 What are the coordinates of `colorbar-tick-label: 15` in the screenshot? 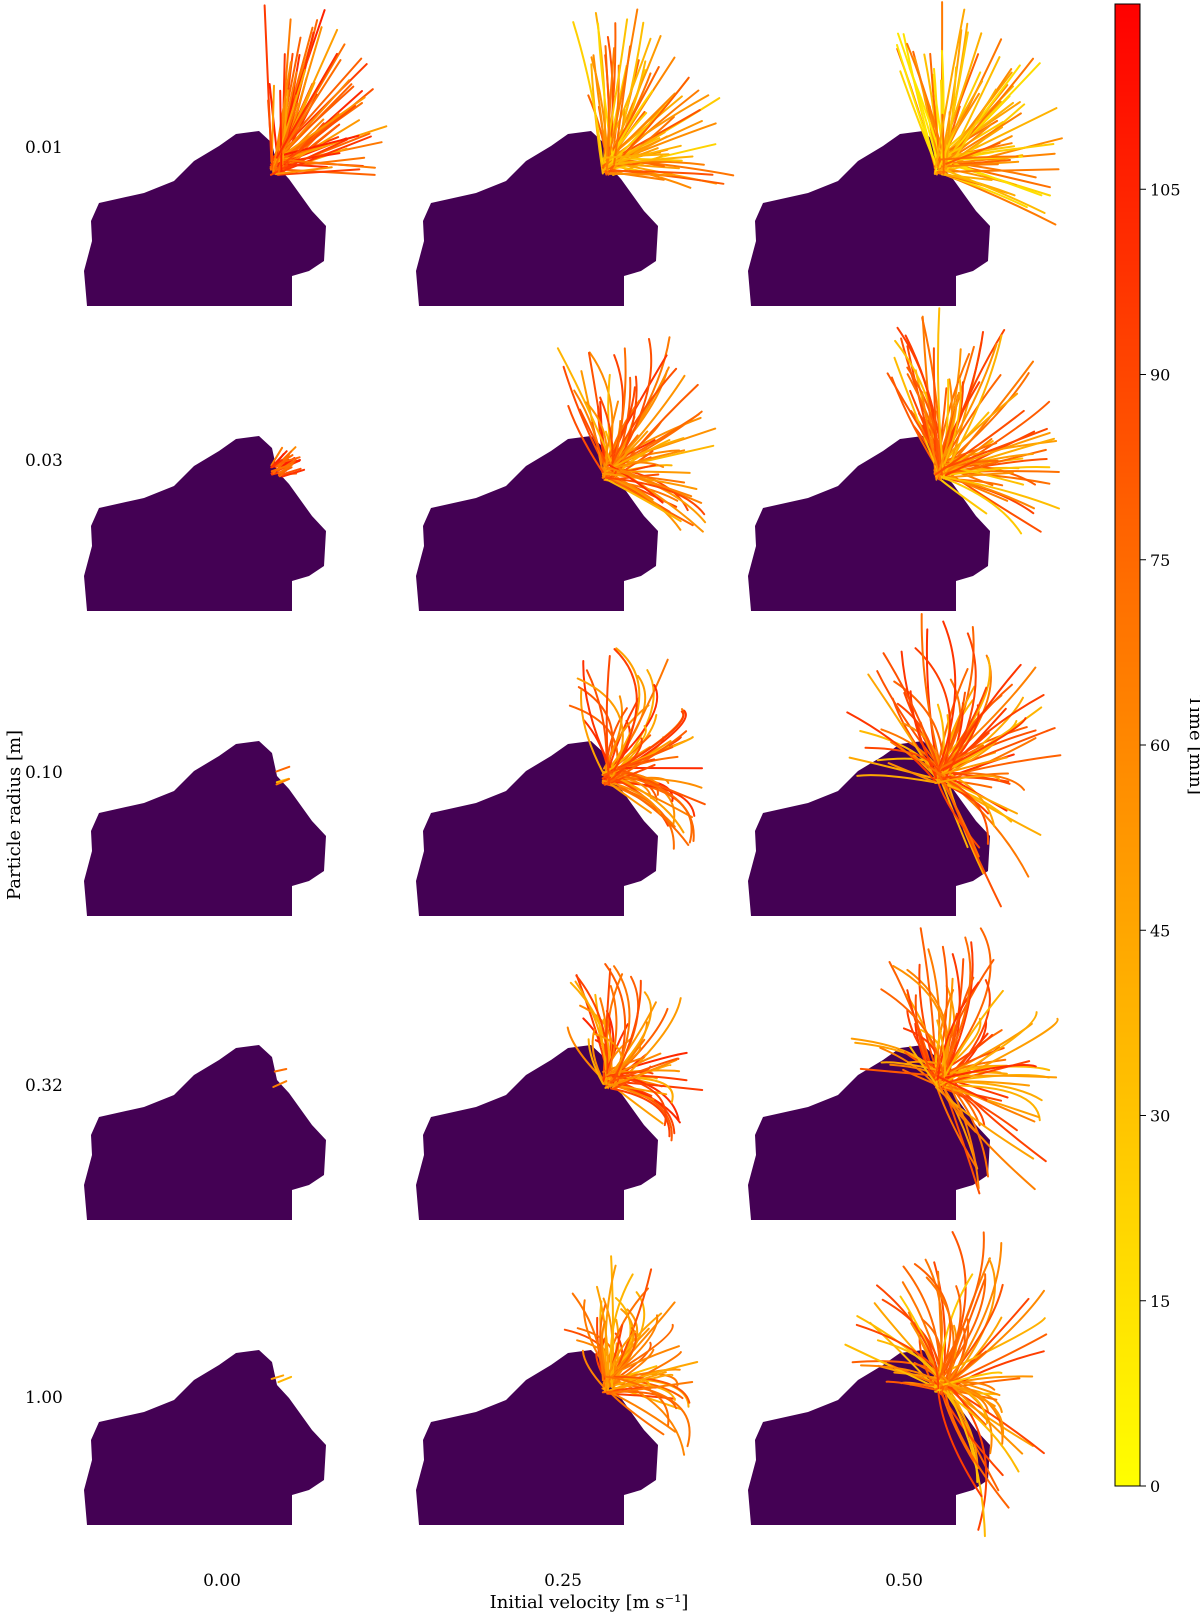 It's located at (1160, 1301).